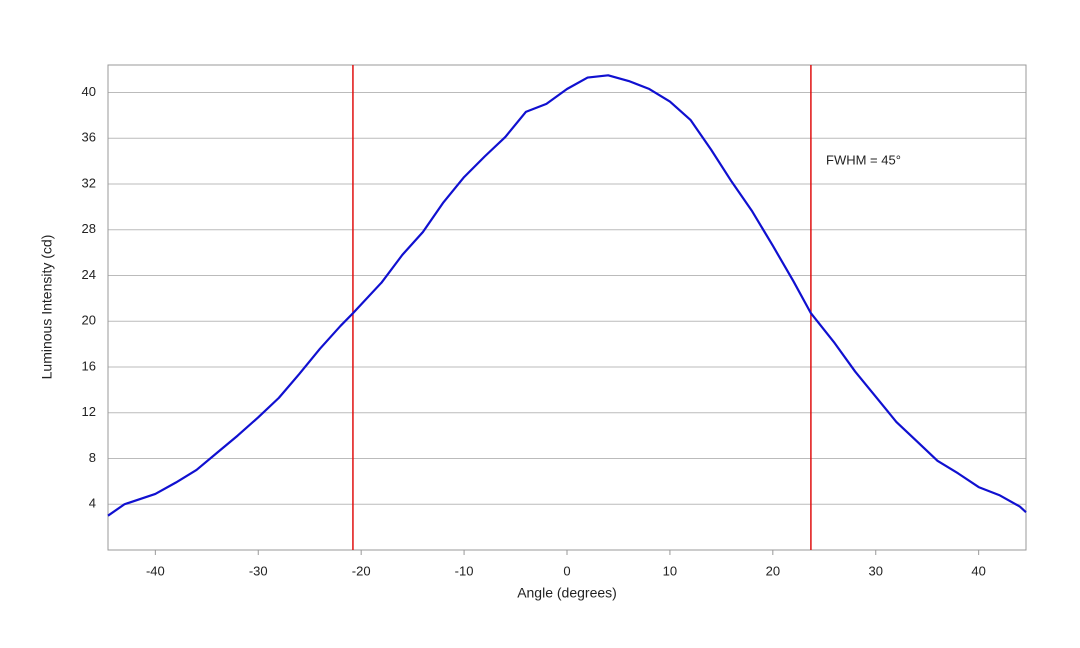 This screenshot has height=648, width=1080. Describe the element at coordinates (47, 307) in the screenshot. I see `y-axis-label: Luminous Intensity (cd)` at that location.